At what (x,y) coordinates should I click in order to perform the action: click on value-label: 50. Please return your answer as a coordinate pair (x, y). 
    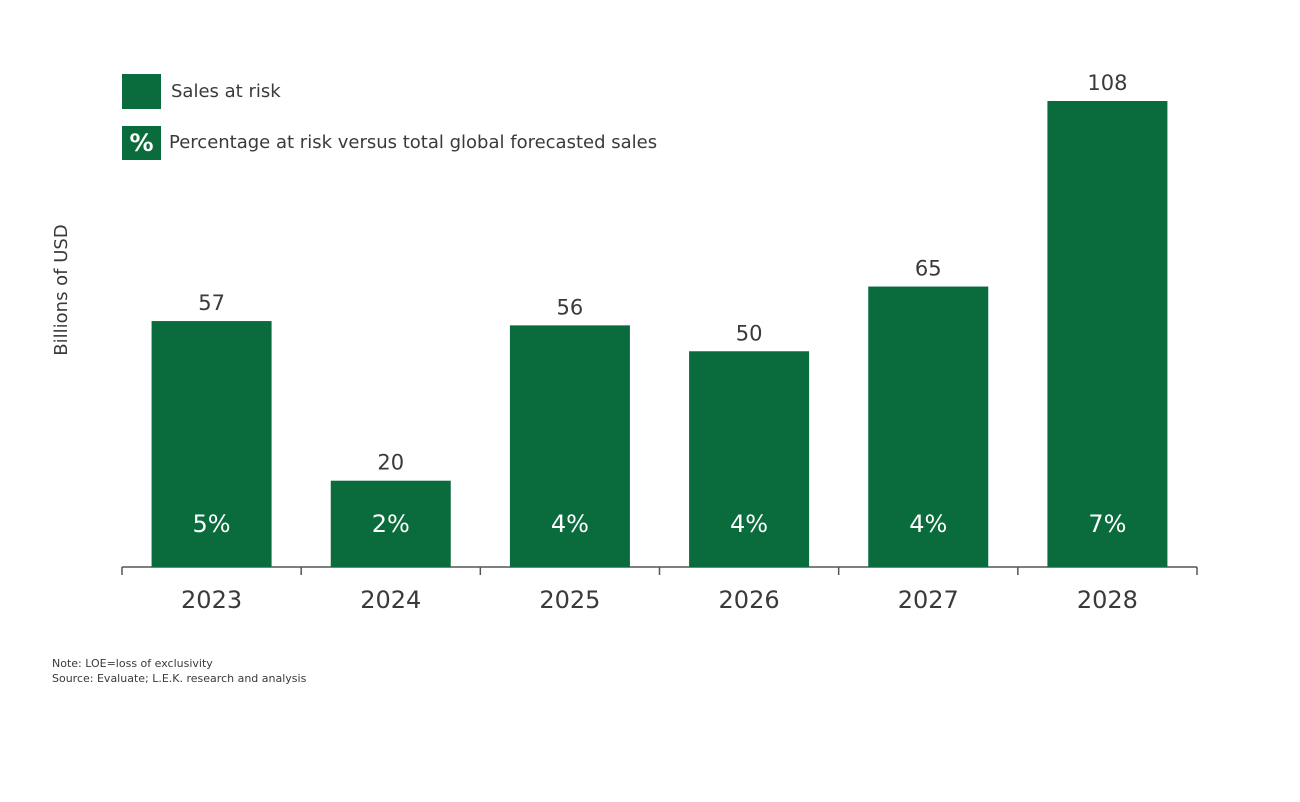
    Looking at the image, I should click on (749, 333).